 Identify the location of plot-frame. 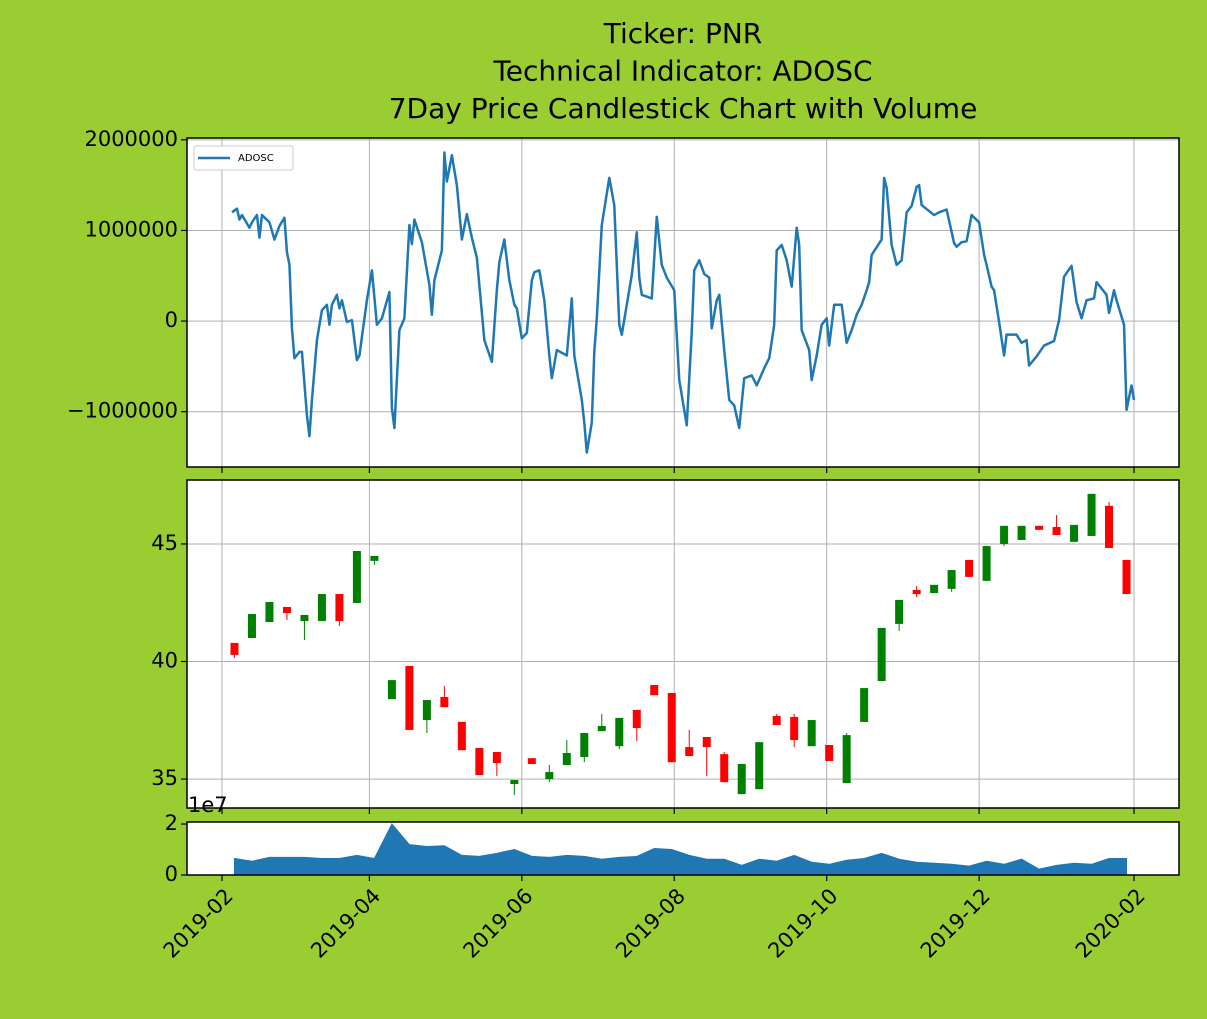
(683, 848).